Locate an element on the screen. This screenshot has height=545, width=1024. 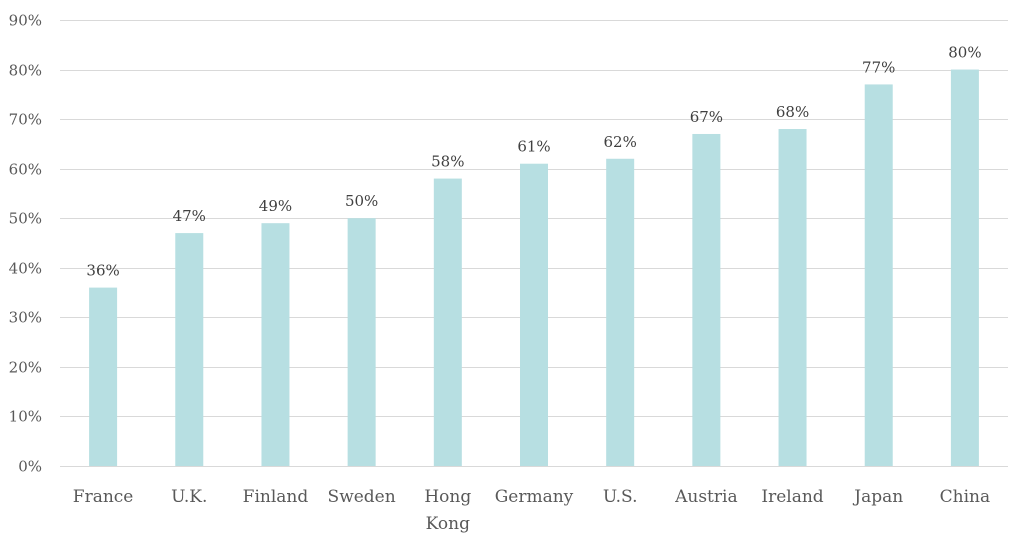
y-tick-label: 10% is located at coordinates (25, 417).